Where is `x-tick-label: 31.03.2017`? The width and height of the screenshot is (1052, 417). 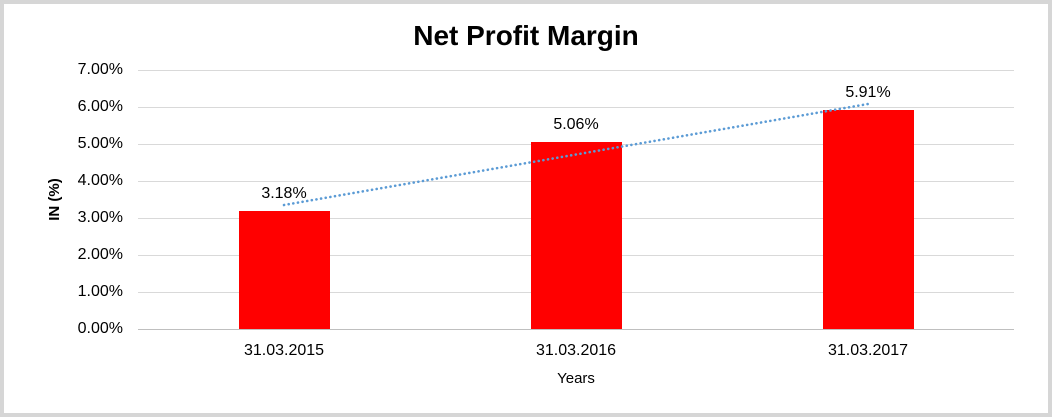 x-tick-label: 31.03.2017 is located at coordinates (868, 350).